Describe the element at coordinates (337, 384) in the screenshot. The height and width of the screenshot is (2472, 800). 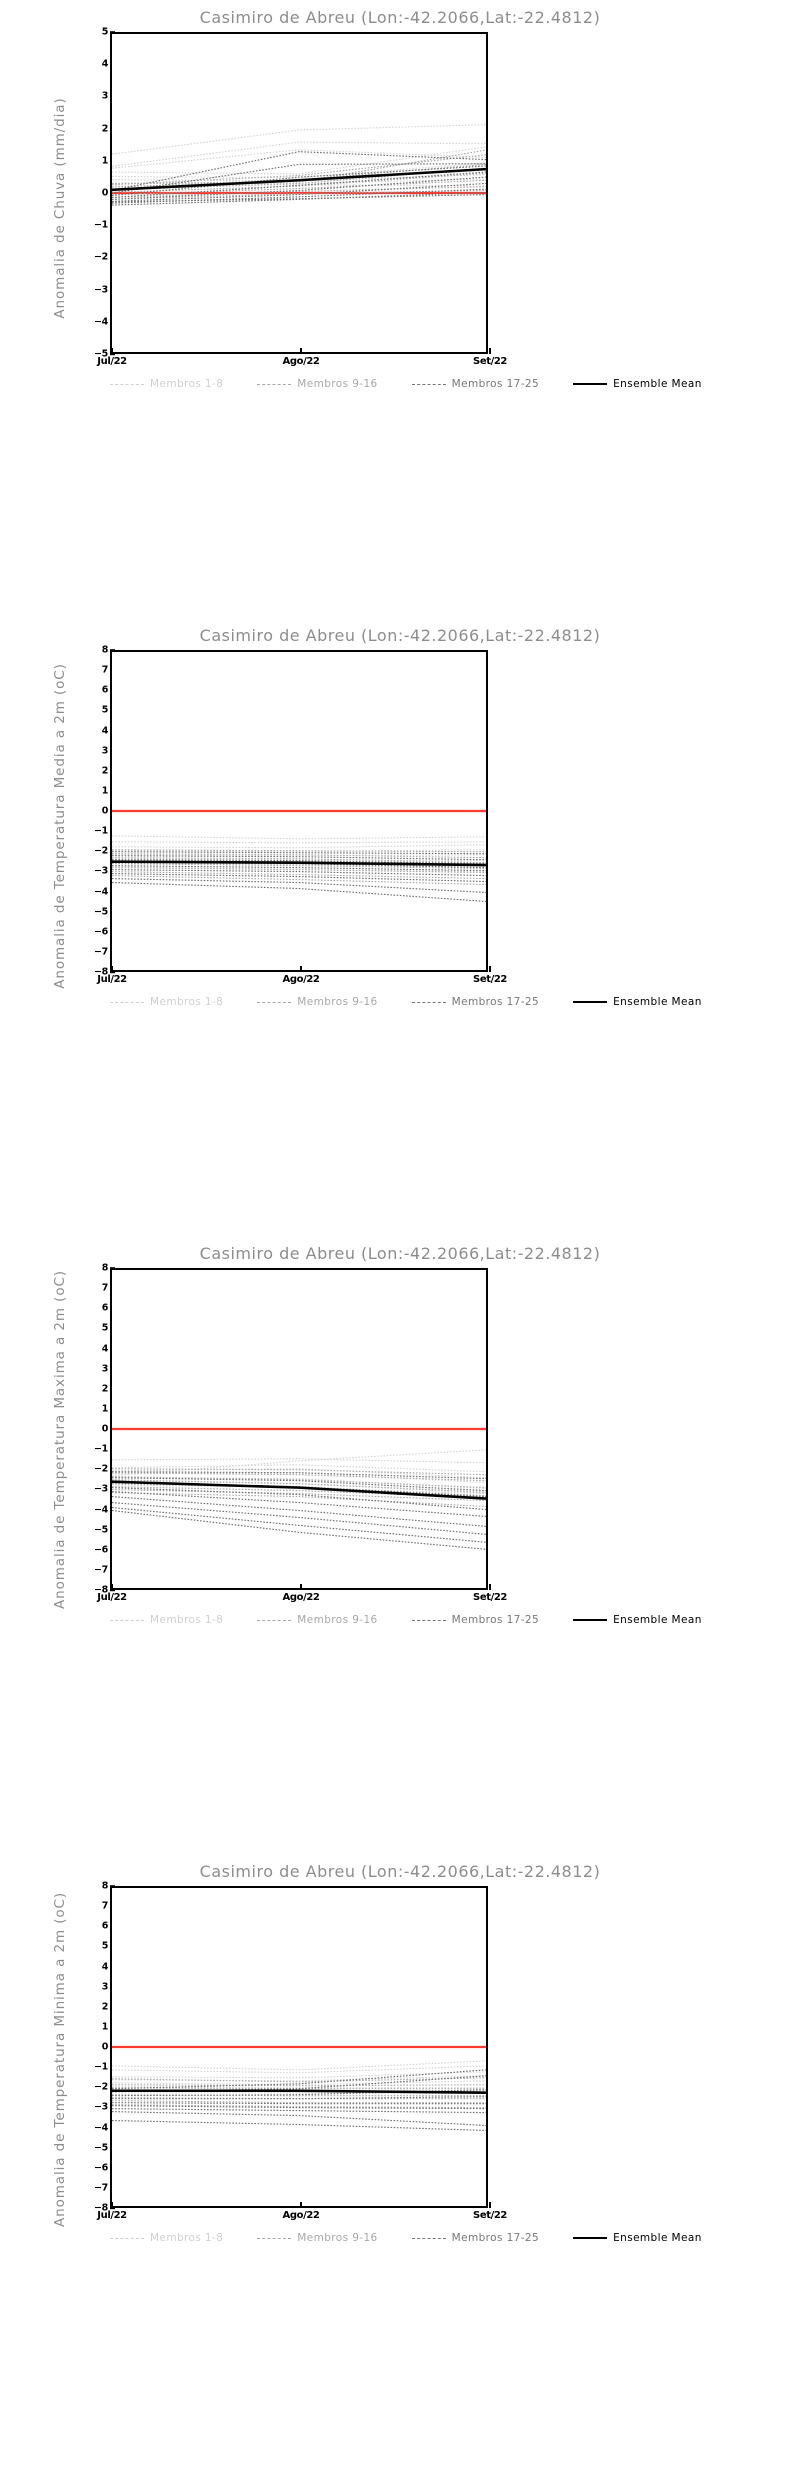
I see `legend-label: Membros 9-16` at that location.